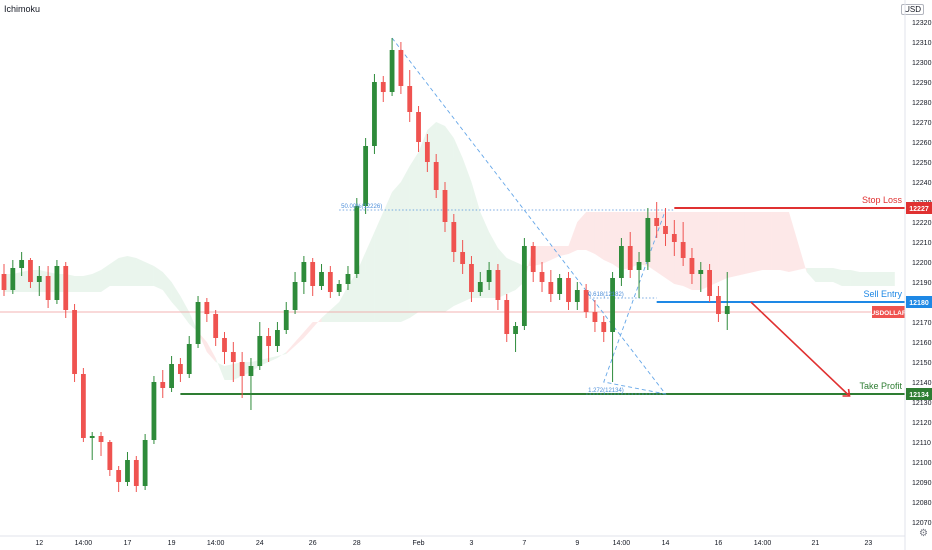 The image size is (932, 550). What do you see at coordinates (922, 343) in the screenshot?
I see `y-tick-label: 12160` at bounding box center [922, 343].